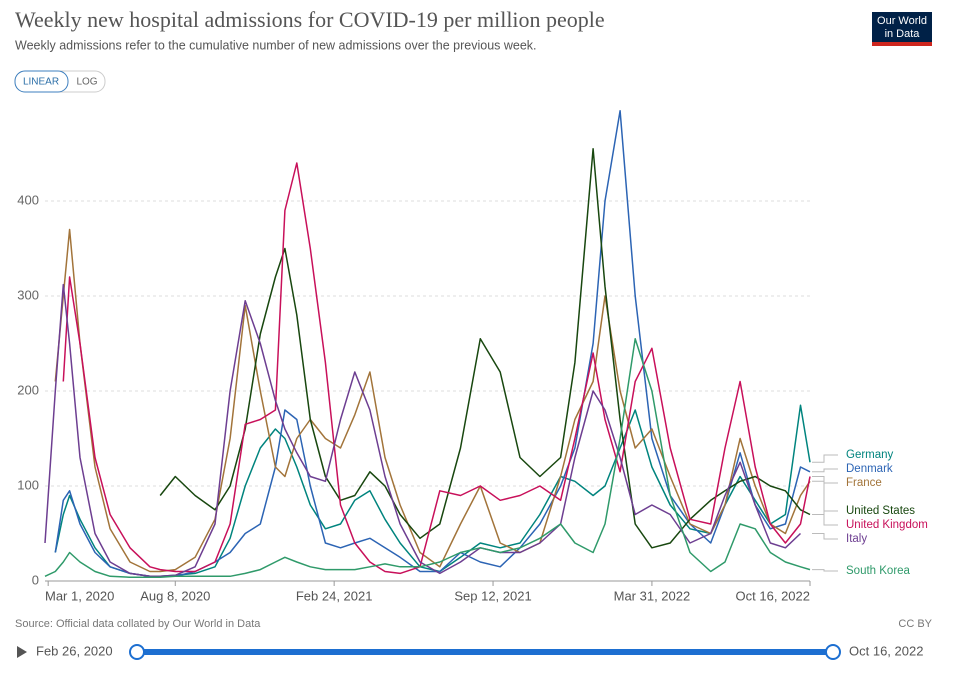 This screenshot has width=958, height=675. Describe the element at coordinates (652, 595) in the screenshot. I see `x-tick-label: Mar 31, 2022` at that location.